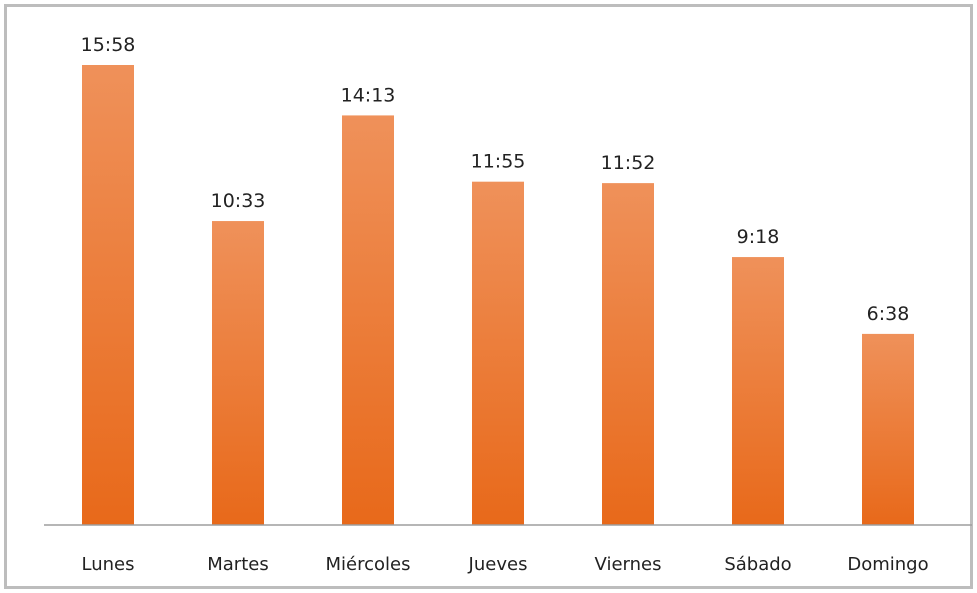  What do you see at coordinates (498, 162) in the screenshot?
I see `data-label-jueves: 11:55` at bounding box center [498, 162].